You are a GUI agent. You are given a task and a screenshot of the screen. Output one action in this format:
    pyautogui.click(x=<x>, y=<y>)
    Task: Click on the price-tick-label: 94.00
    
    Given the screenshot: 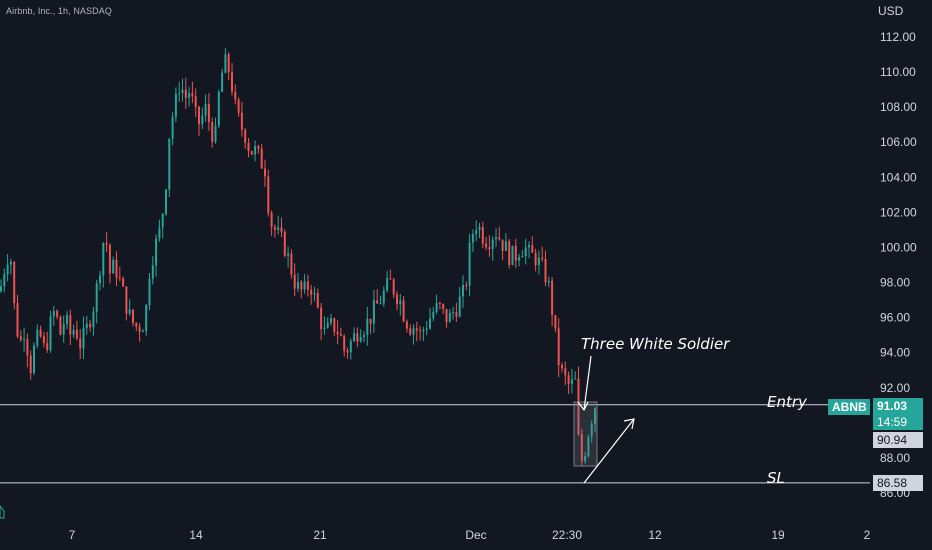 What is the action you would take?
    pyautogui.click(x=895, y=353)
    